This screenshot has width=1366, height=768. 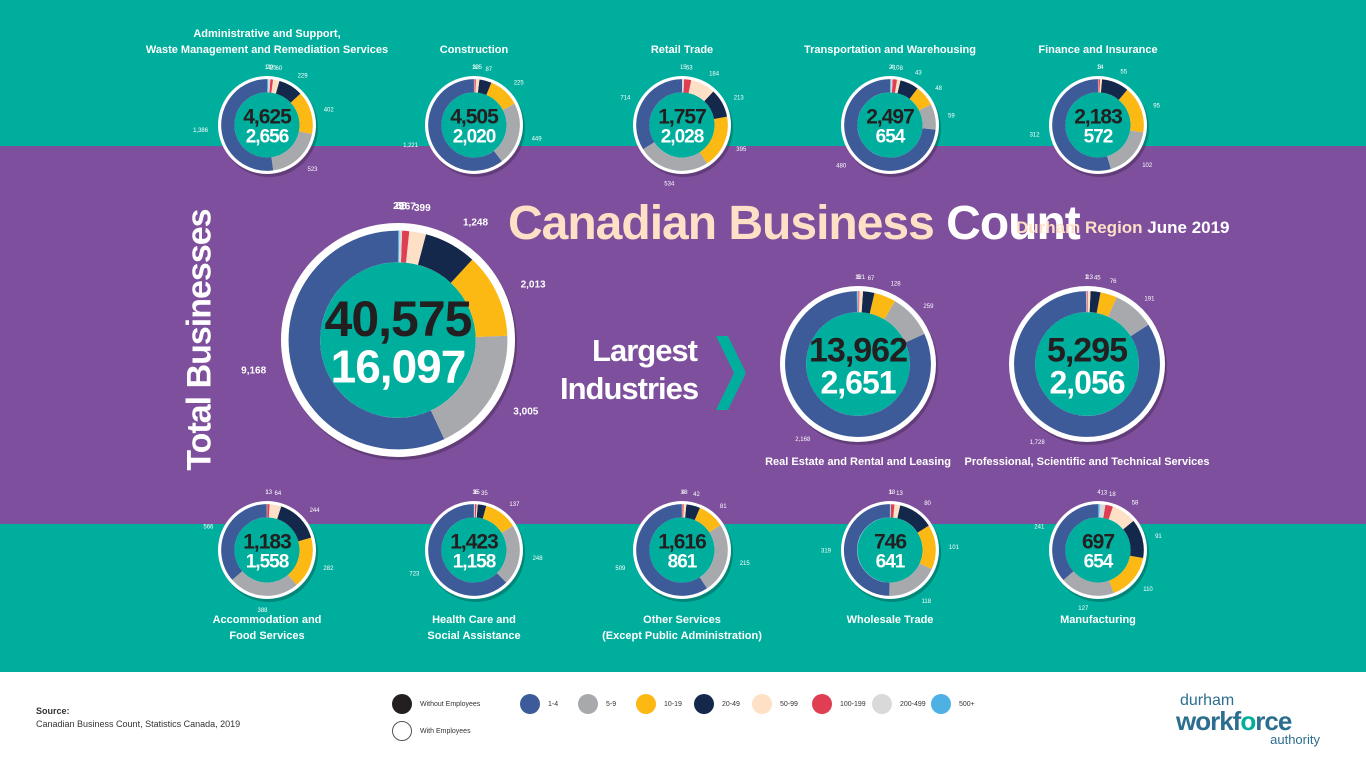 What do you see at coordinates (689, 69) in the screenshot?
I see `segment-value-label: 53` at bounding box center [689, 69].